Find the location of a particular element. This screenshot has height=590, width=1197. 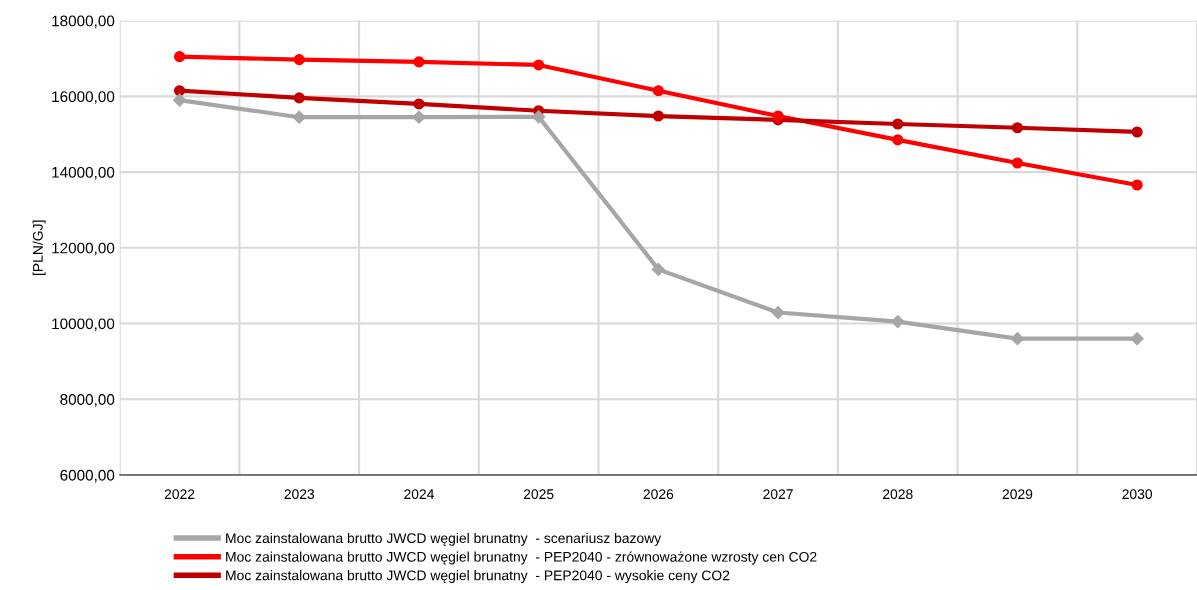

x-tick-label: 2028 is located at coordinates (898, 494).